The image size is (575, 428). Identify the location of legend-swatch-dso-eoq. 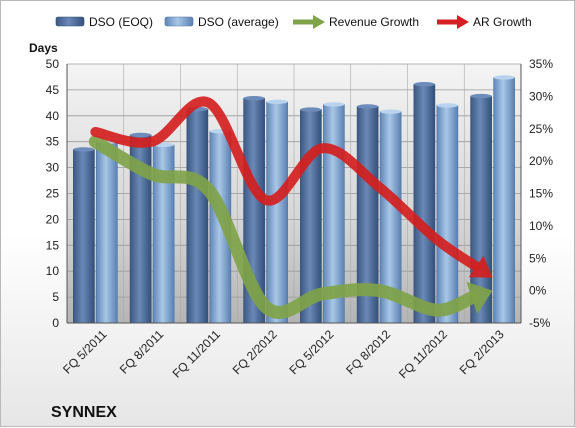
(70, 21).